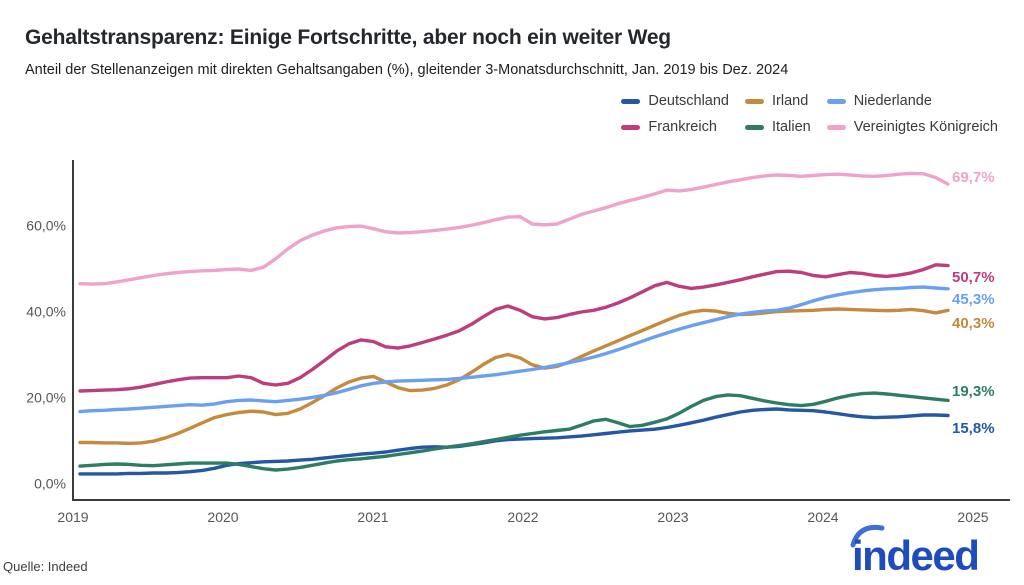 The image size is (1024, 585). What do you see at coordinates (973, 177) in the screenshot?
I see `end-value-label-vereinigtes-k-nigreich: 69,7%` at bounding box center [973, 177].